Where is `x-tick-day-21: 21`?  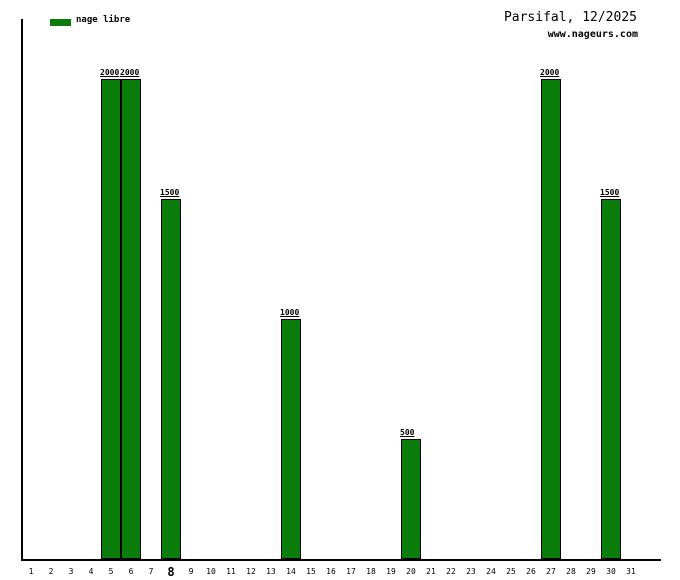 x-tick-day-21: 21 is located at coordinates (431, 571).